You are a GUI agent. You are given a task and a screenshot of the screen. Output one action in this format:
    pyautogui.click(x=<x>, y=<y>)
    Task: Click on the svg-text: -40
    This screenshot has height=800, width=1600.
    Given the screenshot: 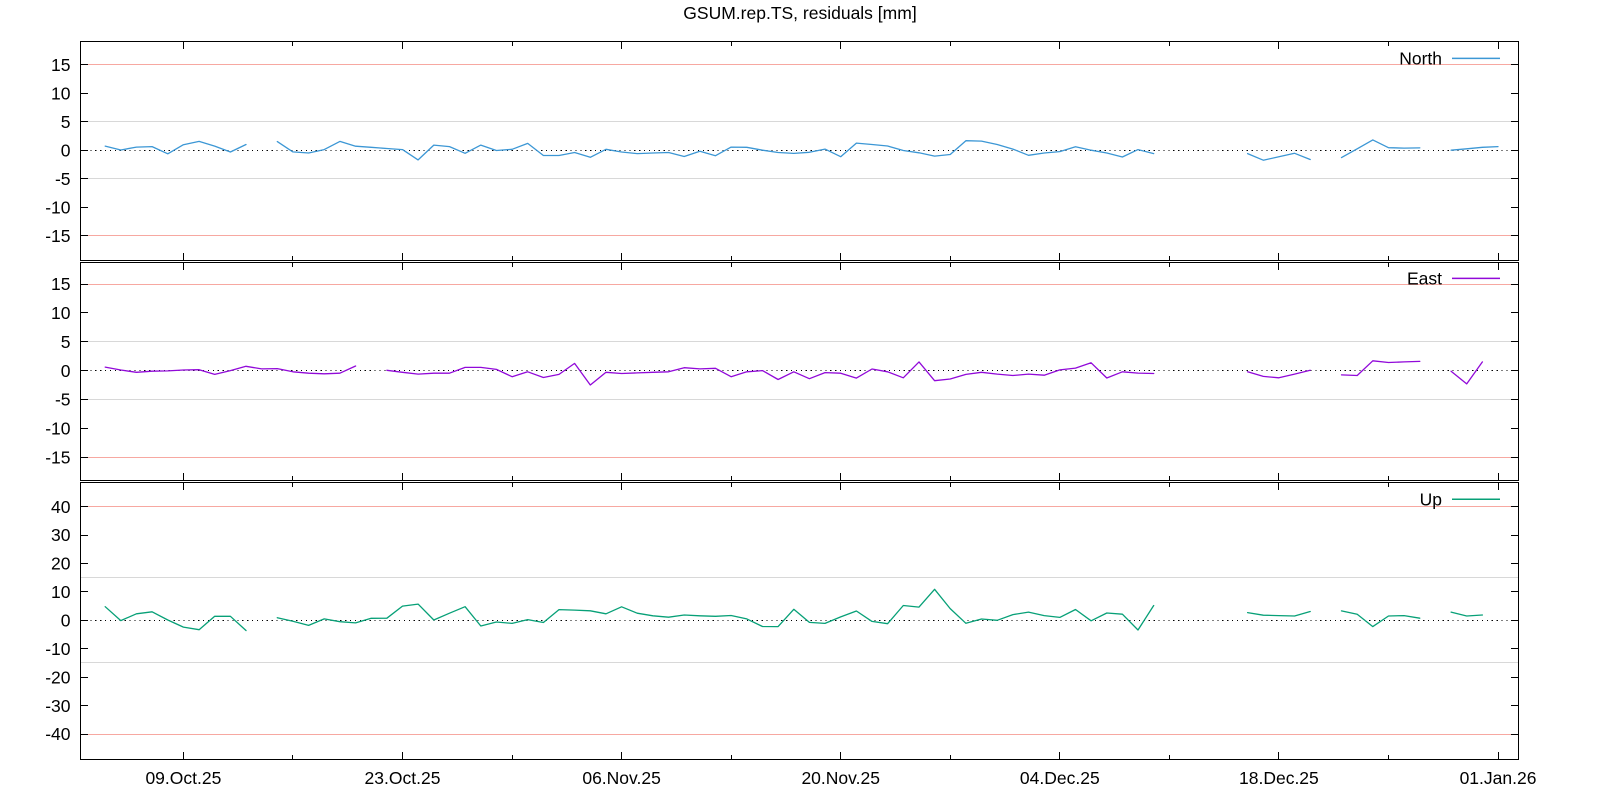 What is the action you would take?
    pyautogui.click(x=58, y=734)
    